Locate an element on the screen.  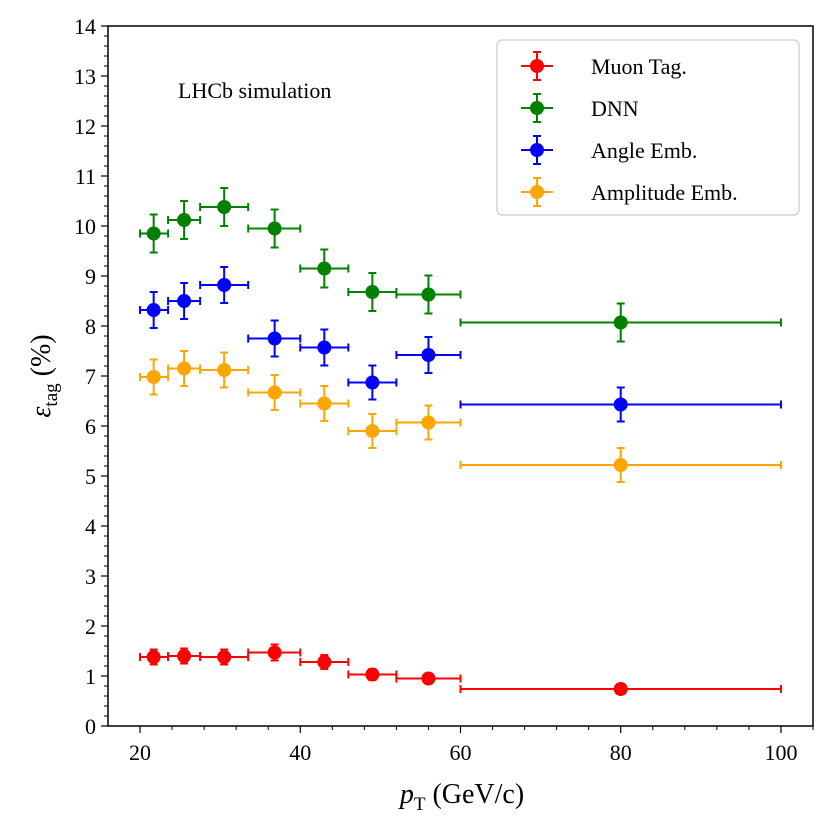
legend-entry: Amplitude Emb. is located at coordinates (629, 192).